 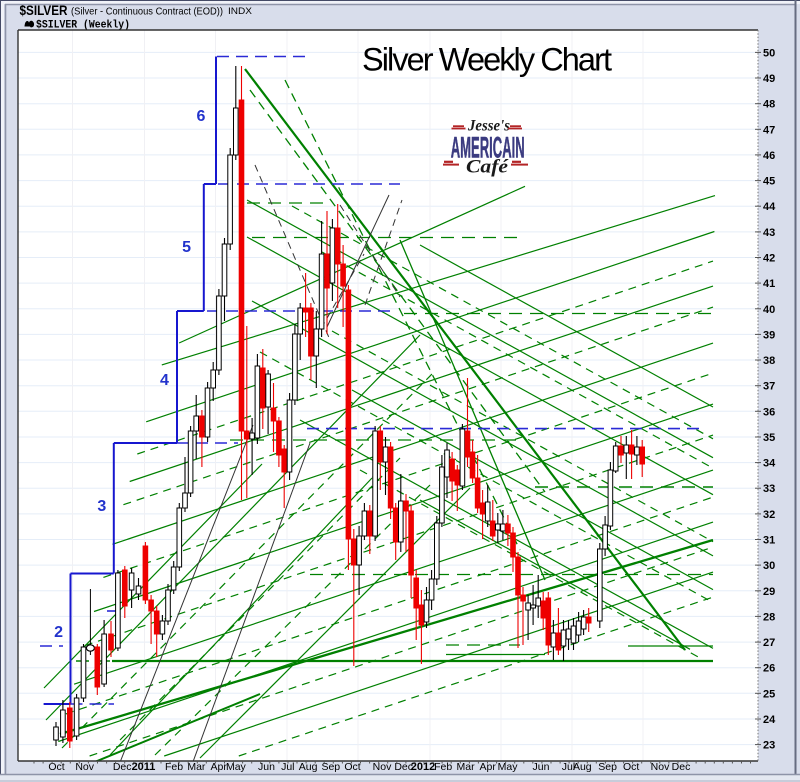 I want to click on svg-text: 34, so click(x=769, y=464).